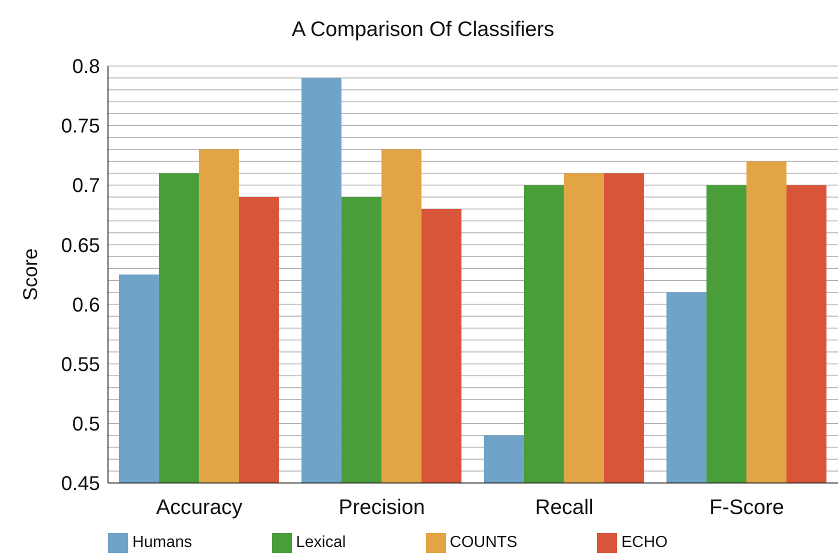 The height and width of the screenshot is (557, 840). What do you see at coordinates (80, 484) in the screenshot?
I see `y-tick-label: 0.45` at bounding box center [80, 484].